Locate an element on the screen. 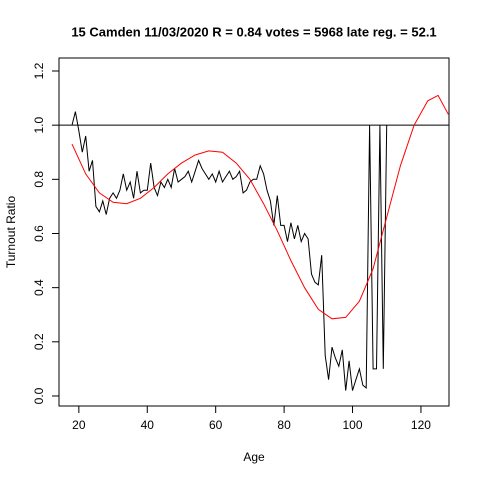  x-axis-label: Age is located at coordinates (254, 457).